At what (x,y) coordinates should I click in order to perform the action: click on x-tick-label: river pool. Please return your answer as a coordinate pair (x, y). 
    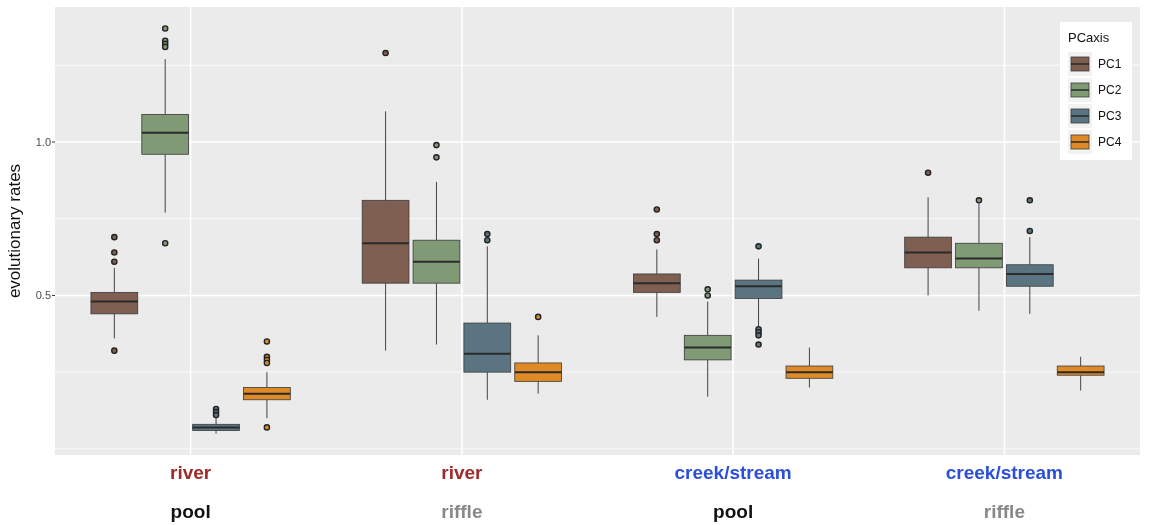
    Looking at the image, I should click on (191, 492).